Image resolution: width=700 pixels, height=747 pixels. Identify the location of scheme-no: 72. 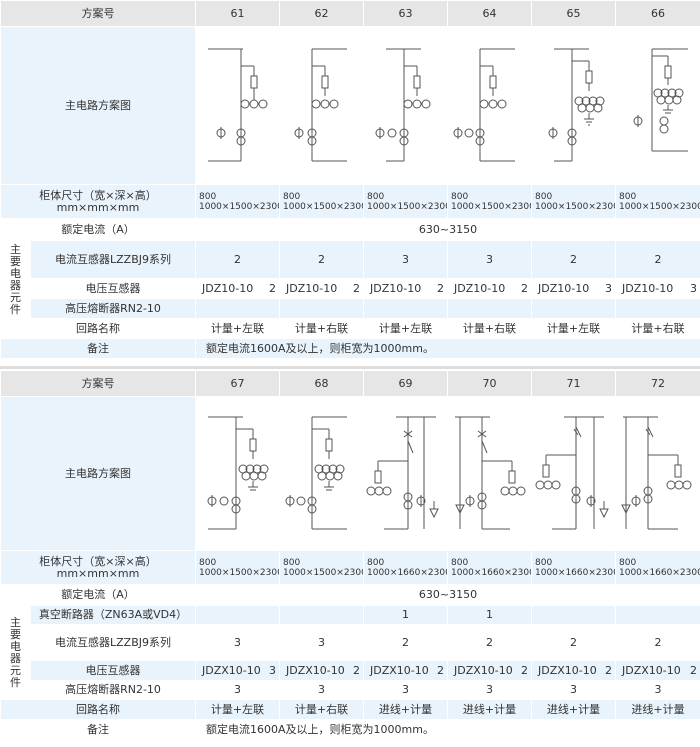
(657, 383).